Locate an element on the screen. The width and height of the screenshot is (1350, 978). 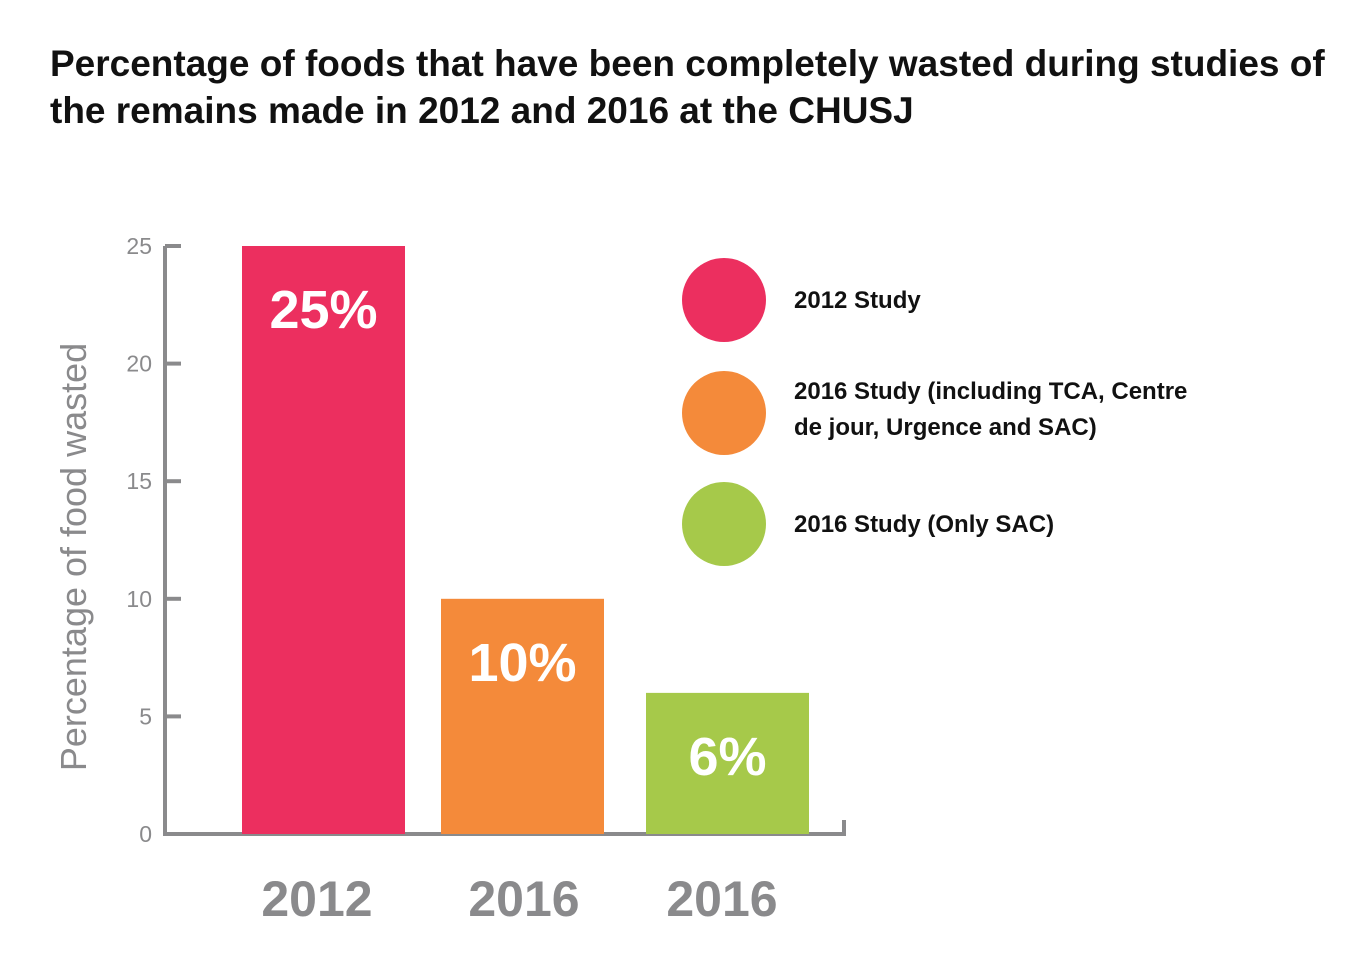
legend-label: de jour, Urgence and SAC) is located at coordinates (945, 427).